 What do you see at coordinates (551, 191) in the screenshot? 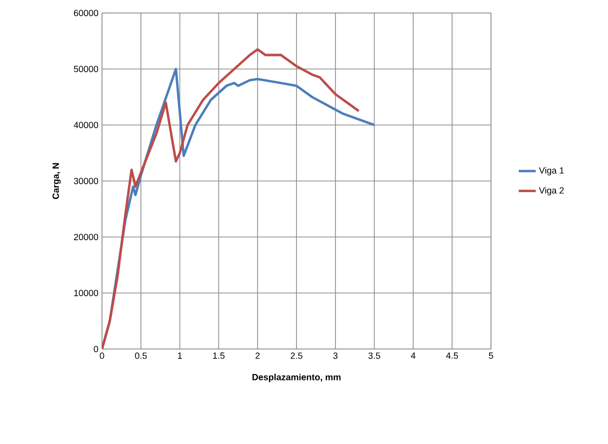
I see `legend-label: Viga 2` at bounding box center [551, 191].